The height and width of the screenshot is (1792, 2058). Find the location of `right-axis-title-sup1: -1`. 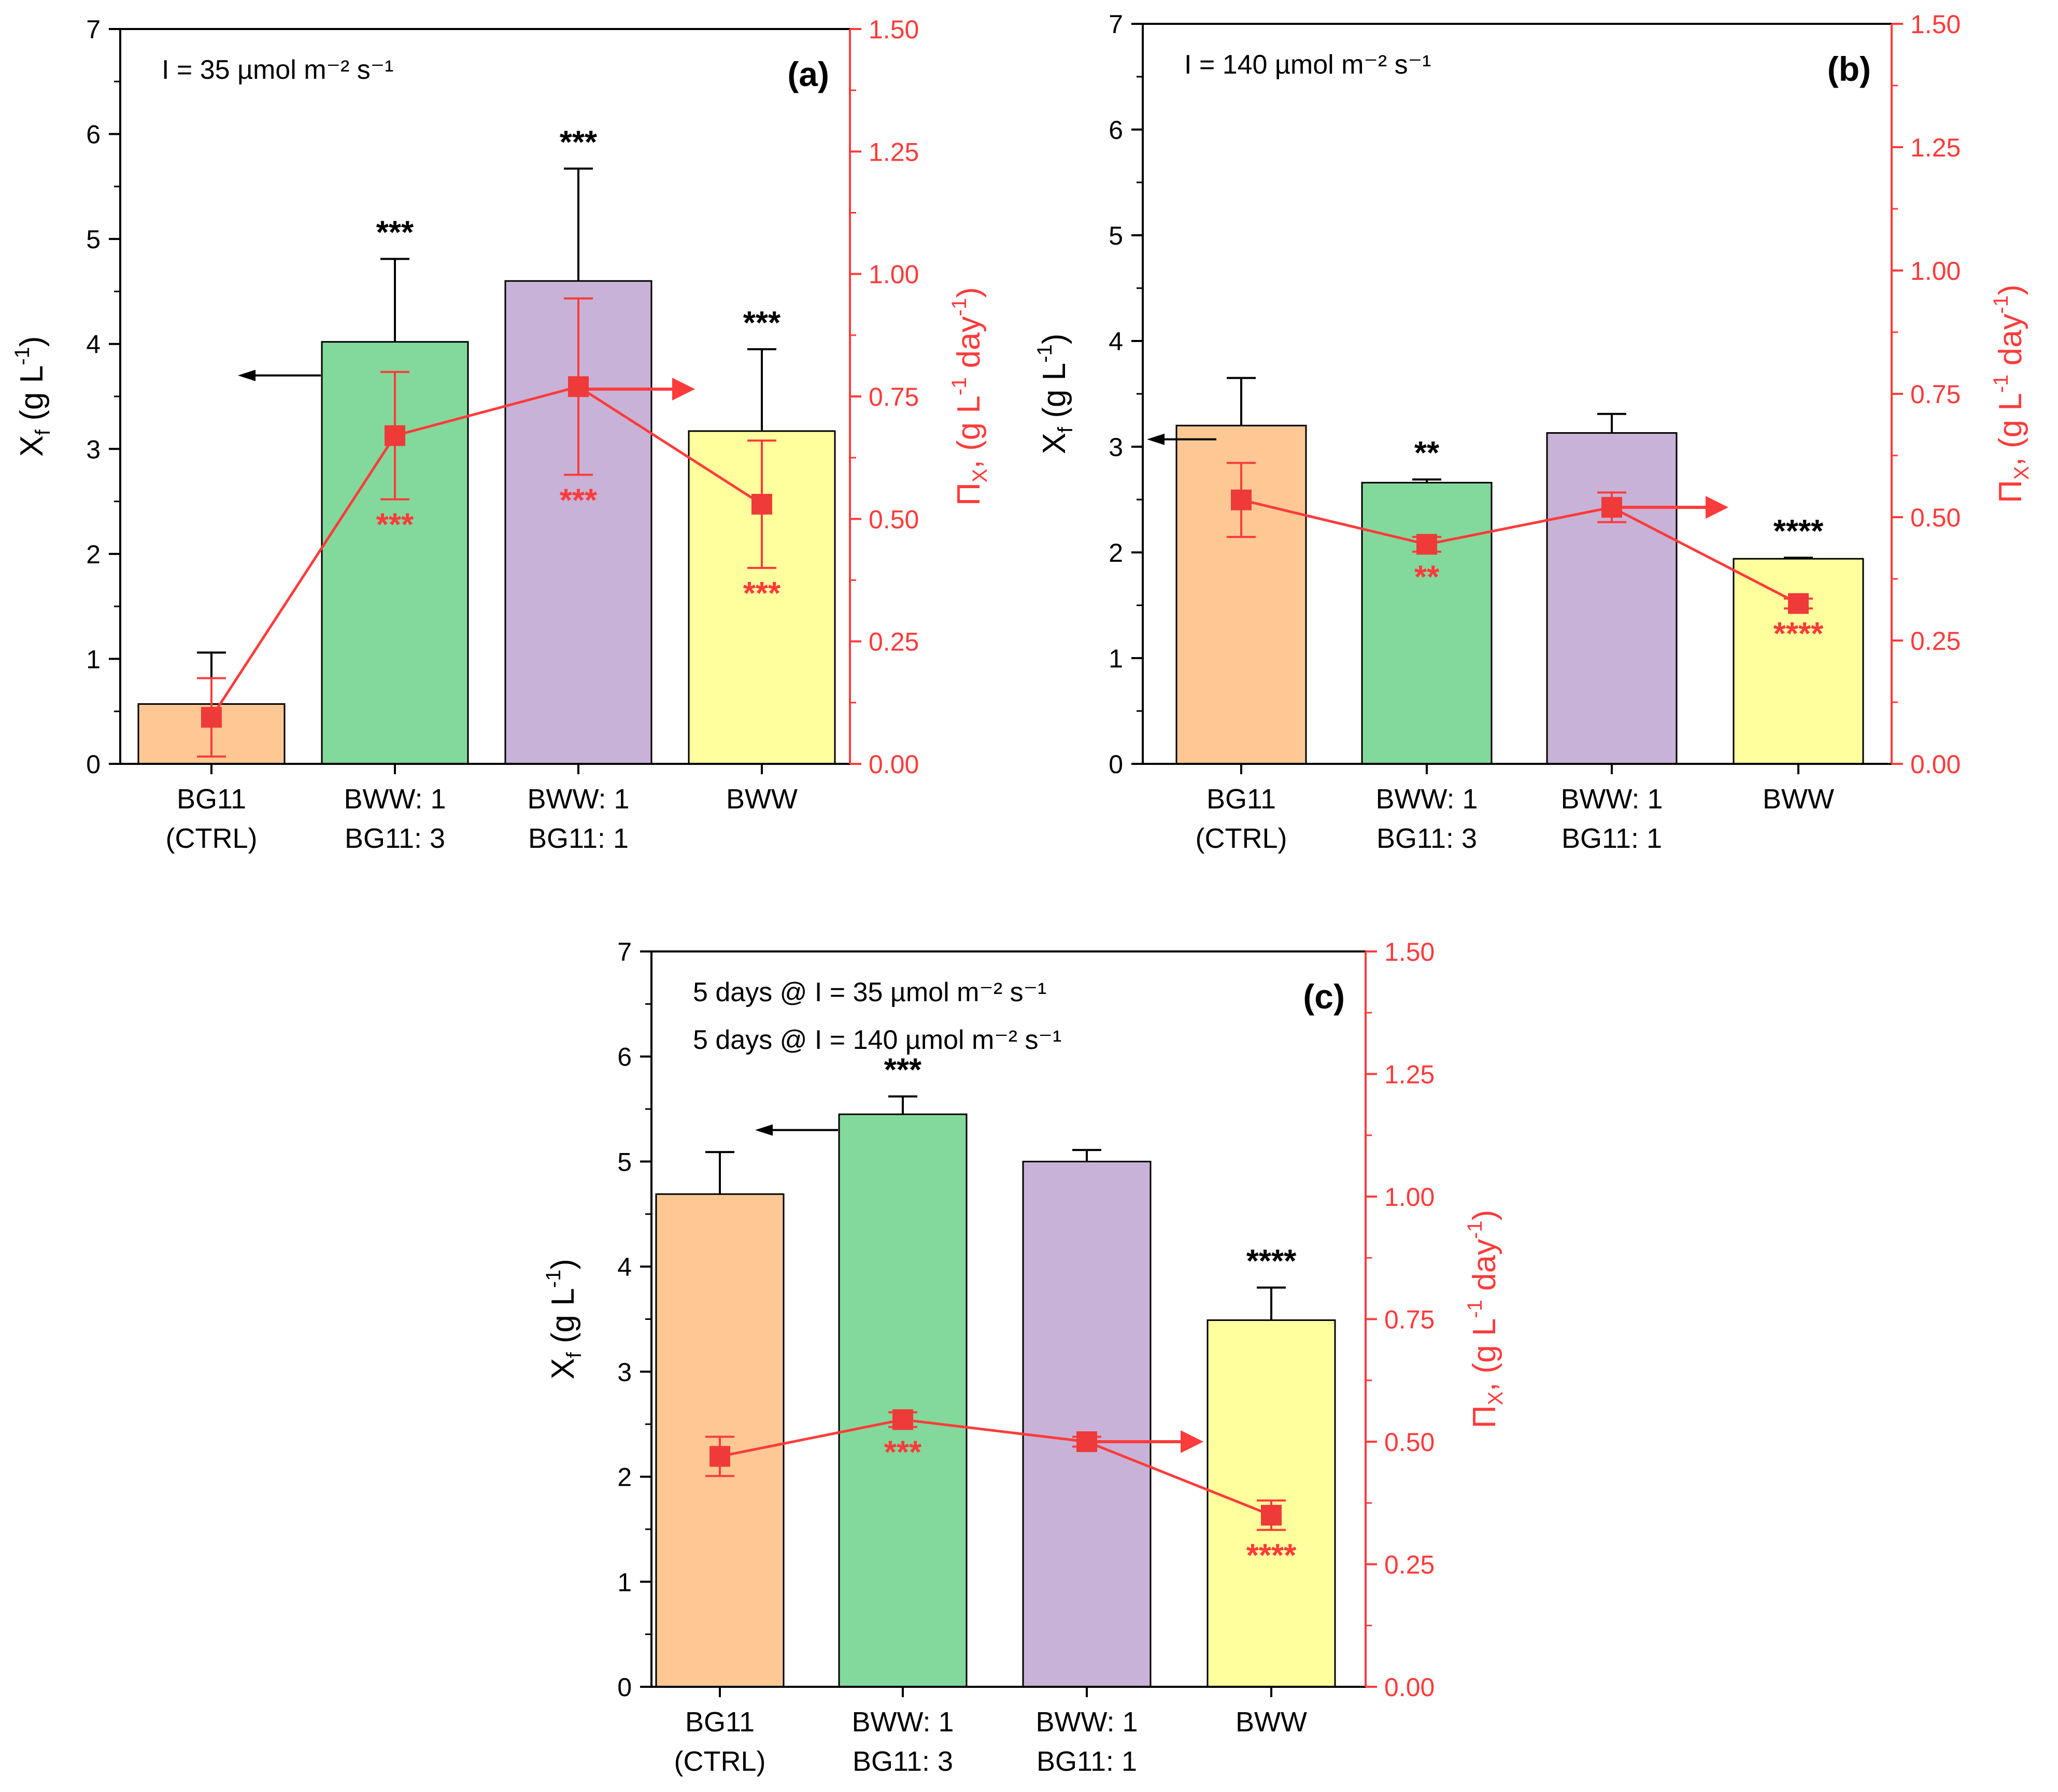

right-axis-title-sup1: -1 is located at coordinates (2001, 384).